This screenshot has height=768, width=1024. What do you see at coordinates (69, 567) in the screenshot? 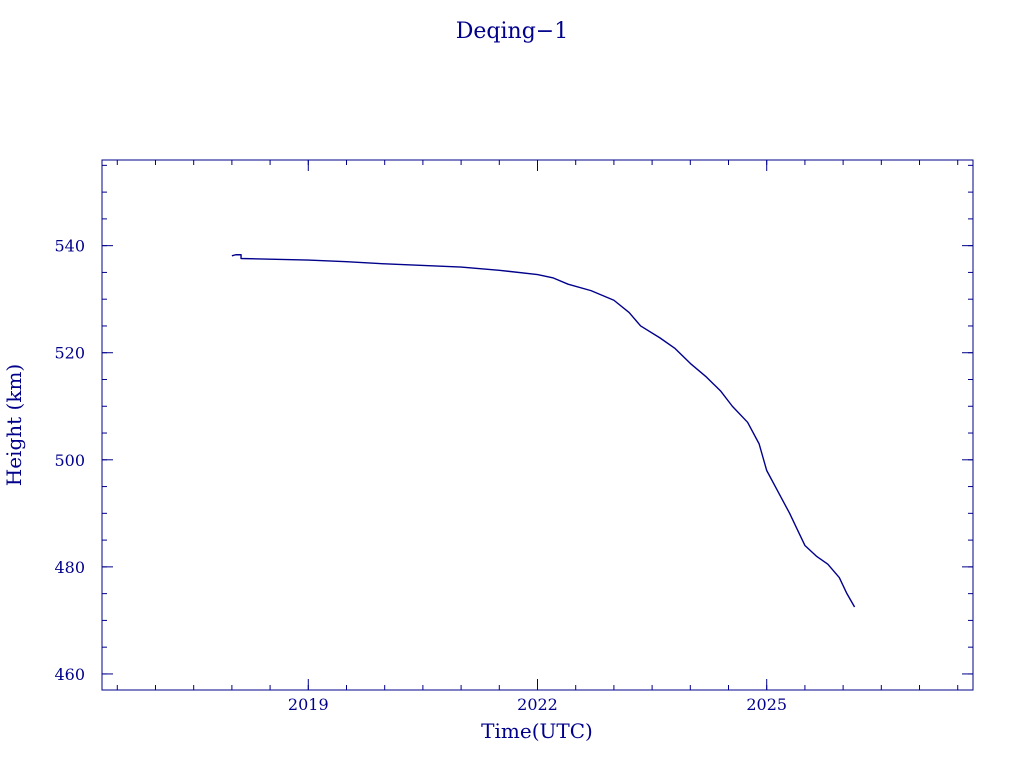
I see `y-tick-label: 480` at bounding box center [69, 567].